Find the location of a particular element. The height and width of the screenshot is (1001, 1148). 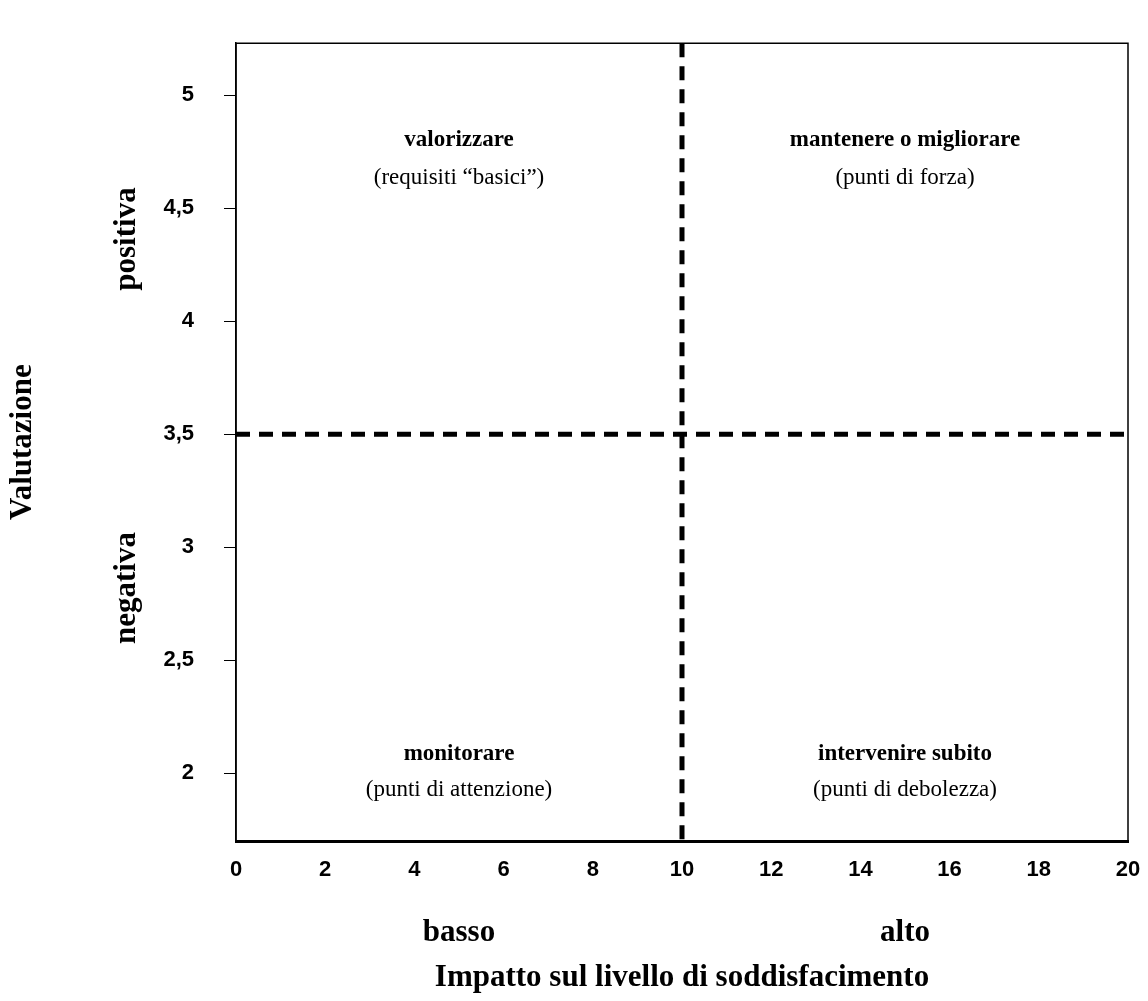

x-tick-label: 18 is located at coordinates (1039, 869).